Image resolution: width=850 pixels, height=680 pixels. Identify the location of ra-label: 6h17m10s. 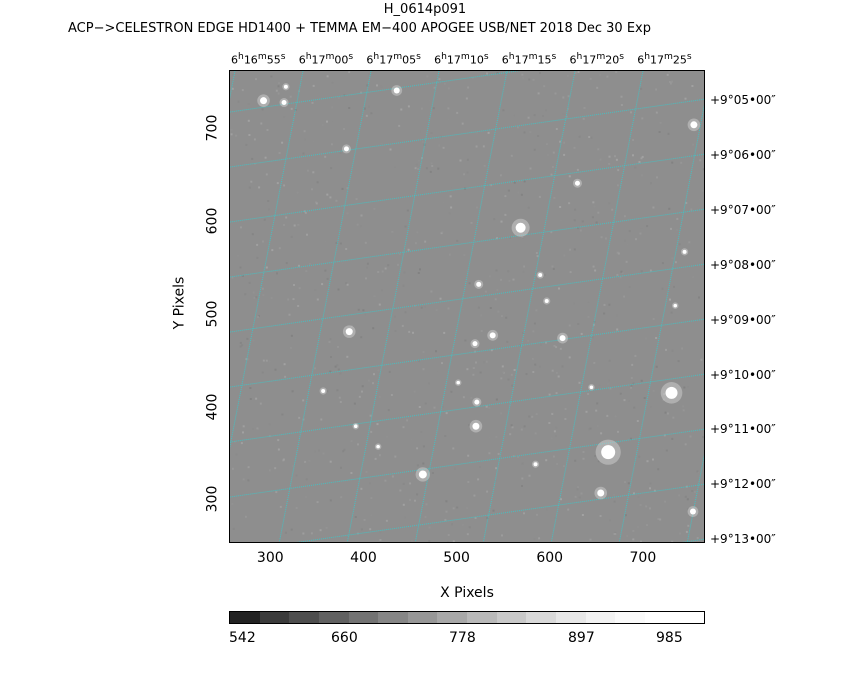
(461, 59).